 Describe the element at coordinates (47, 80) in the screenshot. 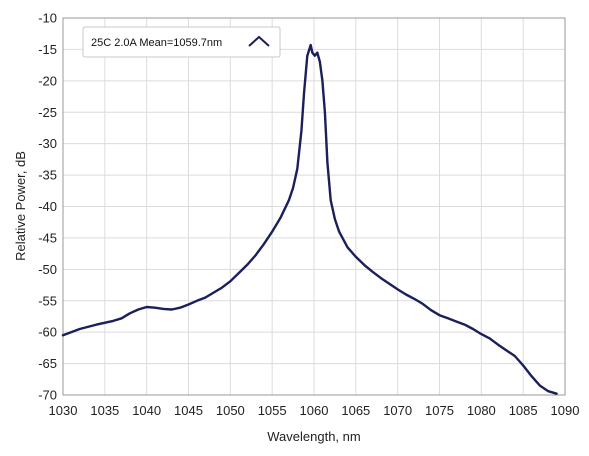

I see `y-tick-label: -20` at that location.